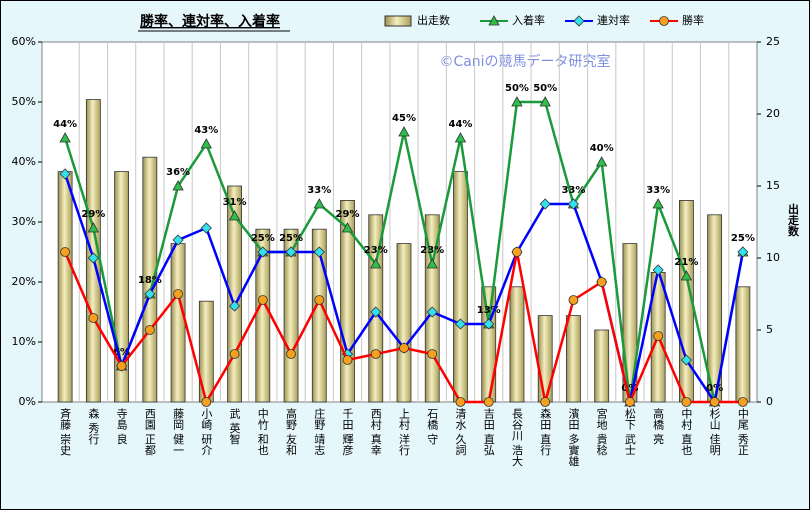 The image size is (810, 510). What do you see at coordinates (404, 118) in the screenshot?
I see `data-label: 45%` at bounding box center [404, 118].